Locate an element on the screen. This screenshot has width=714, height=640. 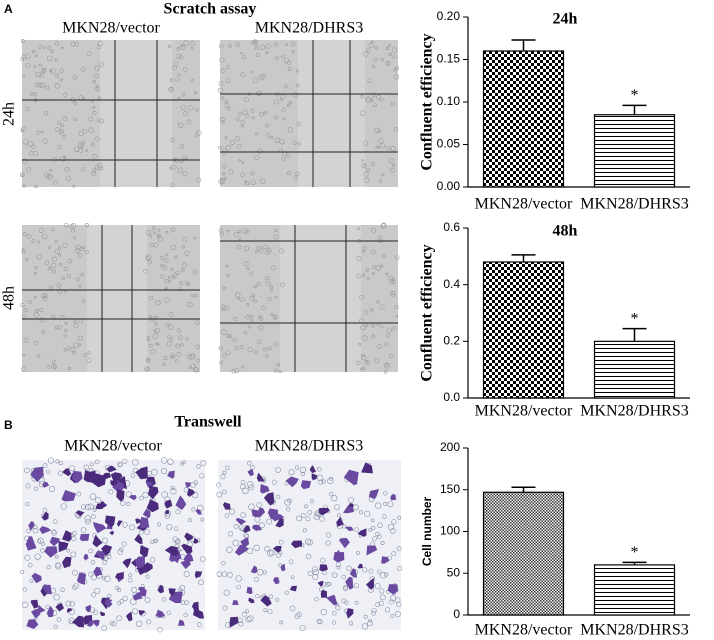
panel-label: B is located at coordinates (8, 425).